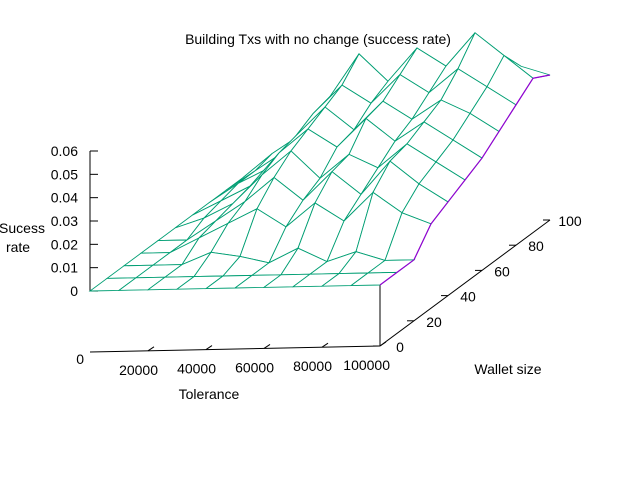 The width and height of the screenshot is (640, 480). What do you see at coordinates (64, 174) in the screenshot?
I see `z-tick-label: 0.05` at bounding box center [64, 174].